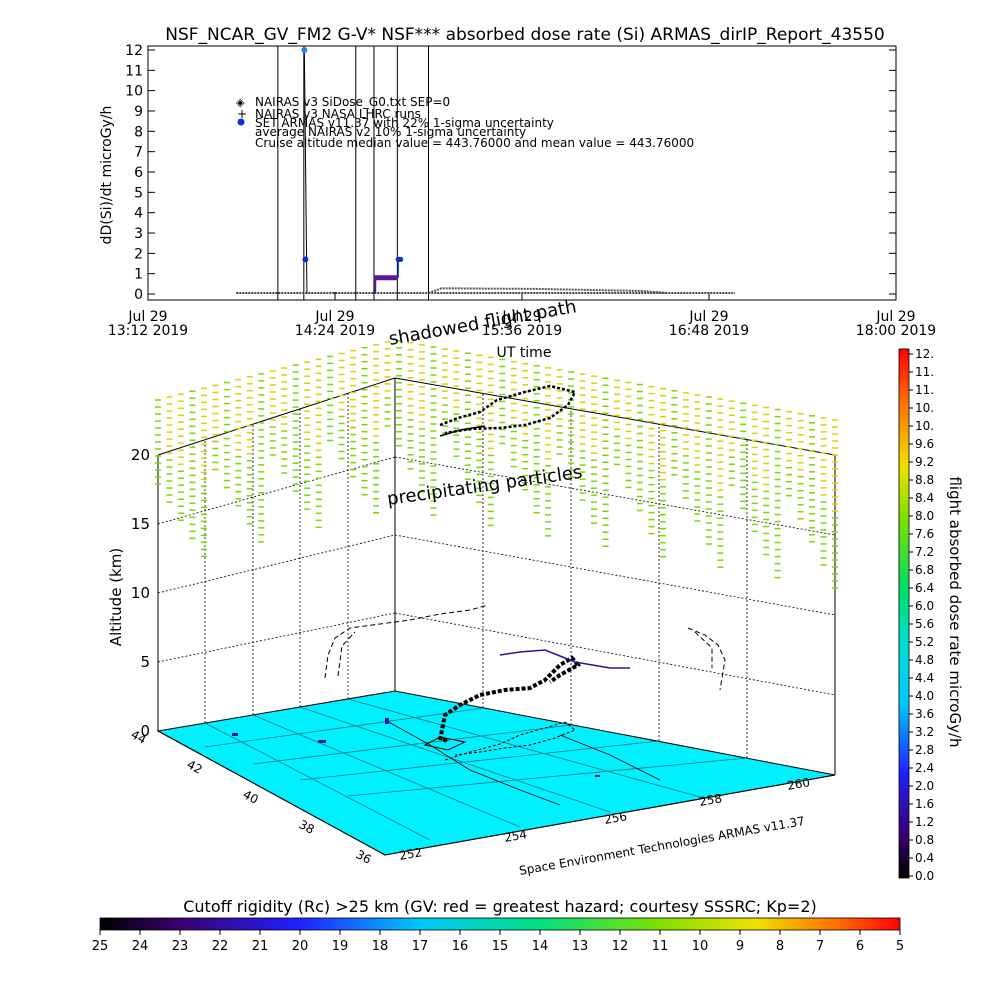 Image resolution: width=1000 pixels, height=1000 pixels. Describe the element at coordinates (148, 331) in the screenshot. I see `x-tick-time: 13:12 2019` at that location.